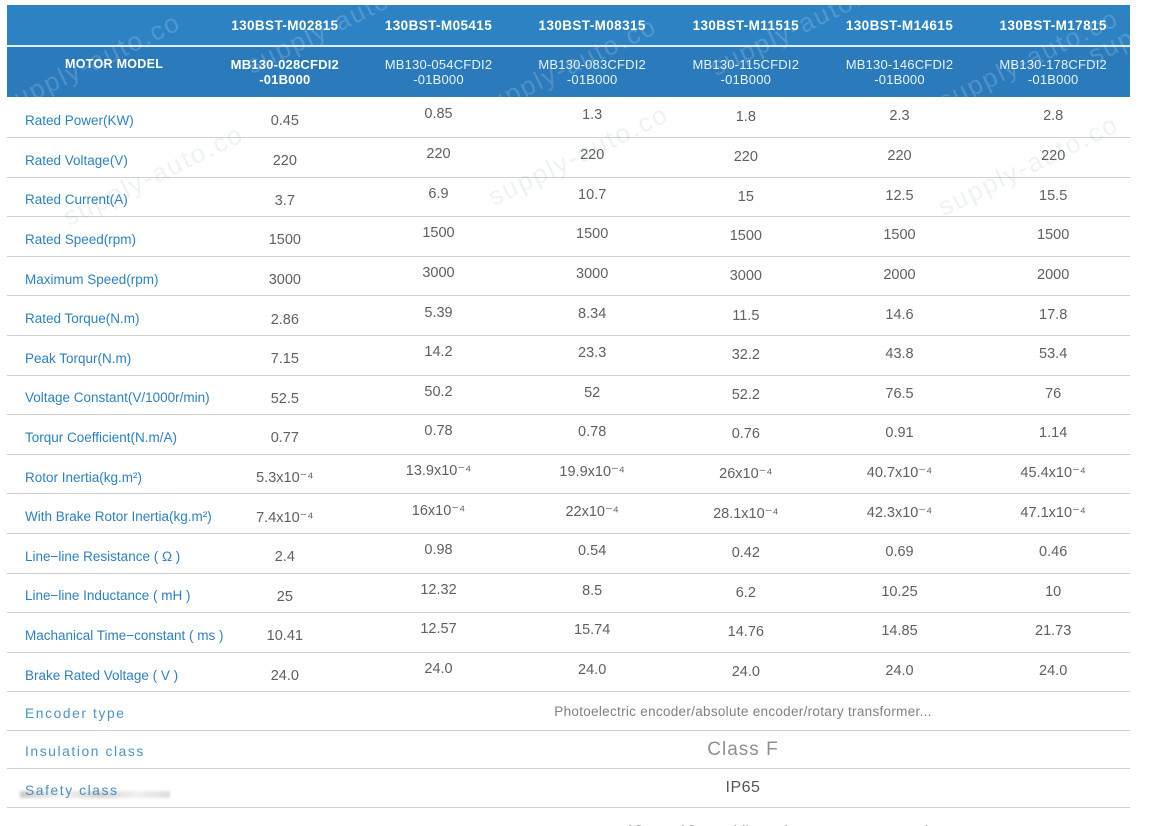 The width and height of the screenshot is (1160, 826). I want to click on spec-value: 53.4, so click(1053, 354).